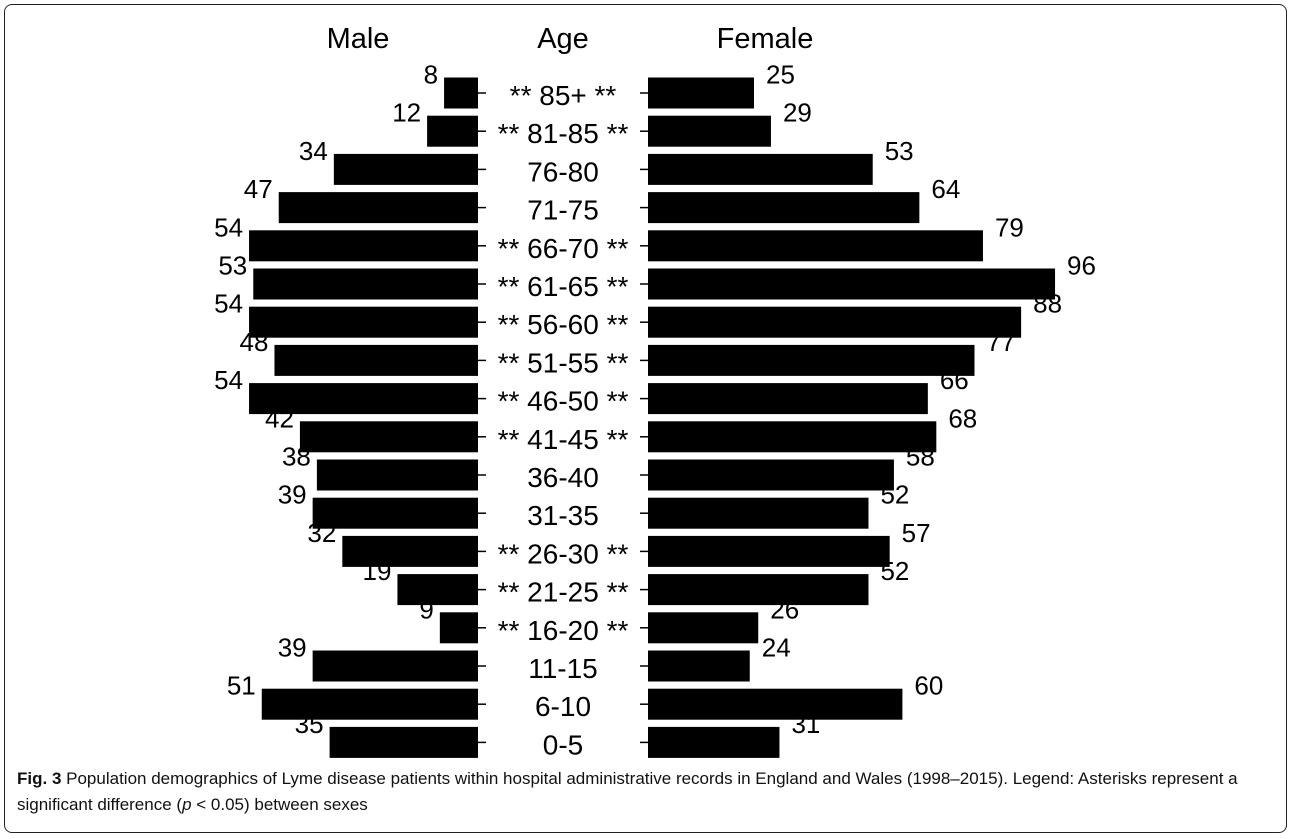 This screenshot has height=839, width=1293. Describe the element at coordinates (187, 804) in the screenshot. I see `caption-p-symbol: p` at that location.